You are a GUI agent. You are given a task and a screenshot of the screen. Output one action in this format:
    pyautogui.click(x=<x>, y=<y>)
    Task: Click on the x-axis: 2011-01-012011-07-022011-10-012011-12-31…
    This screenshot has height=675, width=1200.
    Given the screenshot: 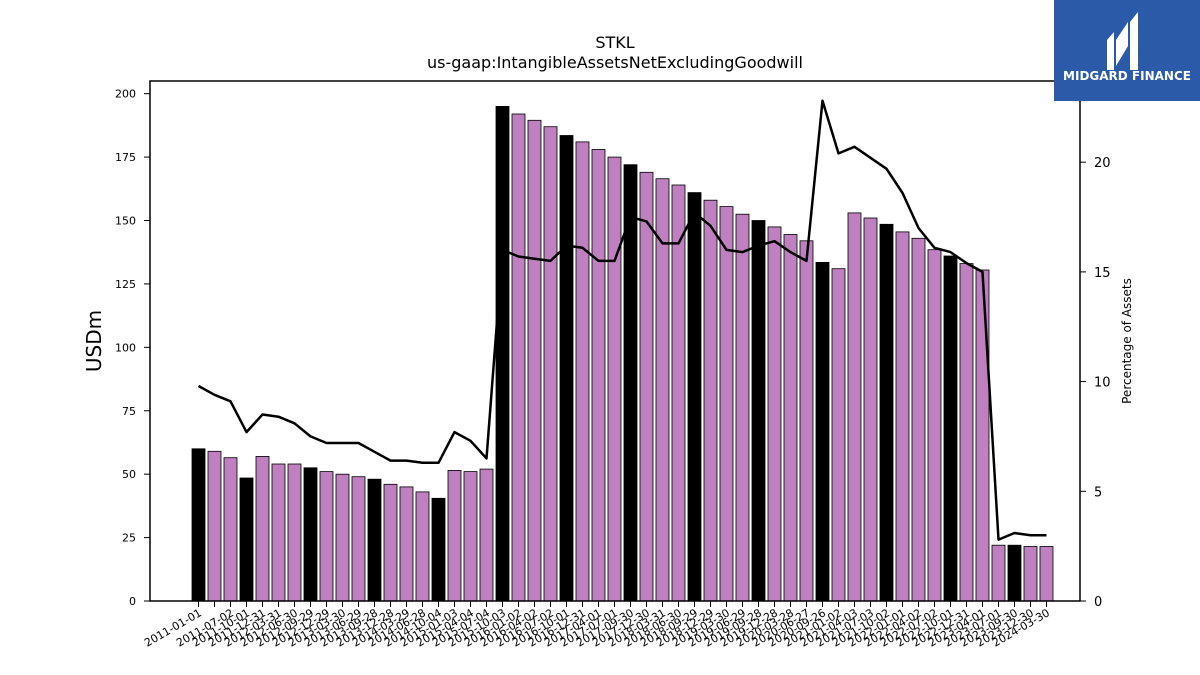 What is the action you would take?
    pyautogui.click(x=597, y=625)
    